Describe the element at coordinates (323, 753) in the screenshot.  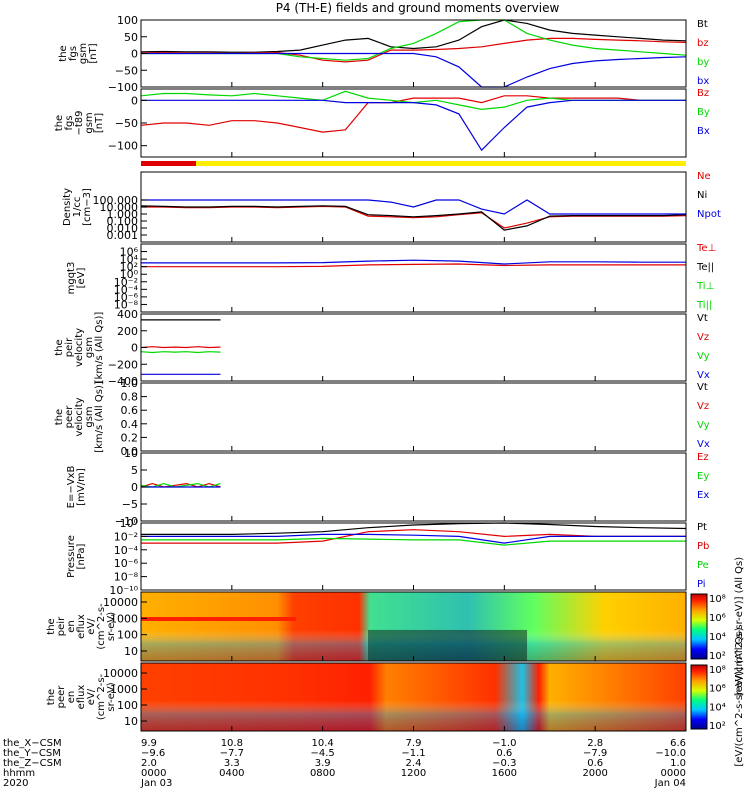
I see `ephemeris-value: −4.5` at that location.